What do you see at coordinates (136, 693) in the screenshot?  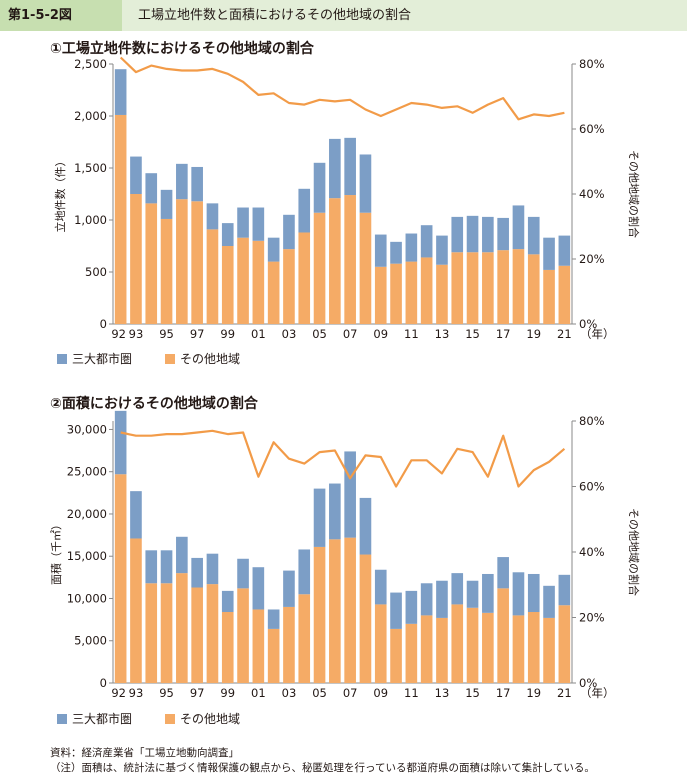 I see `x-tick-label: 93` at bounding box center [136, 693].